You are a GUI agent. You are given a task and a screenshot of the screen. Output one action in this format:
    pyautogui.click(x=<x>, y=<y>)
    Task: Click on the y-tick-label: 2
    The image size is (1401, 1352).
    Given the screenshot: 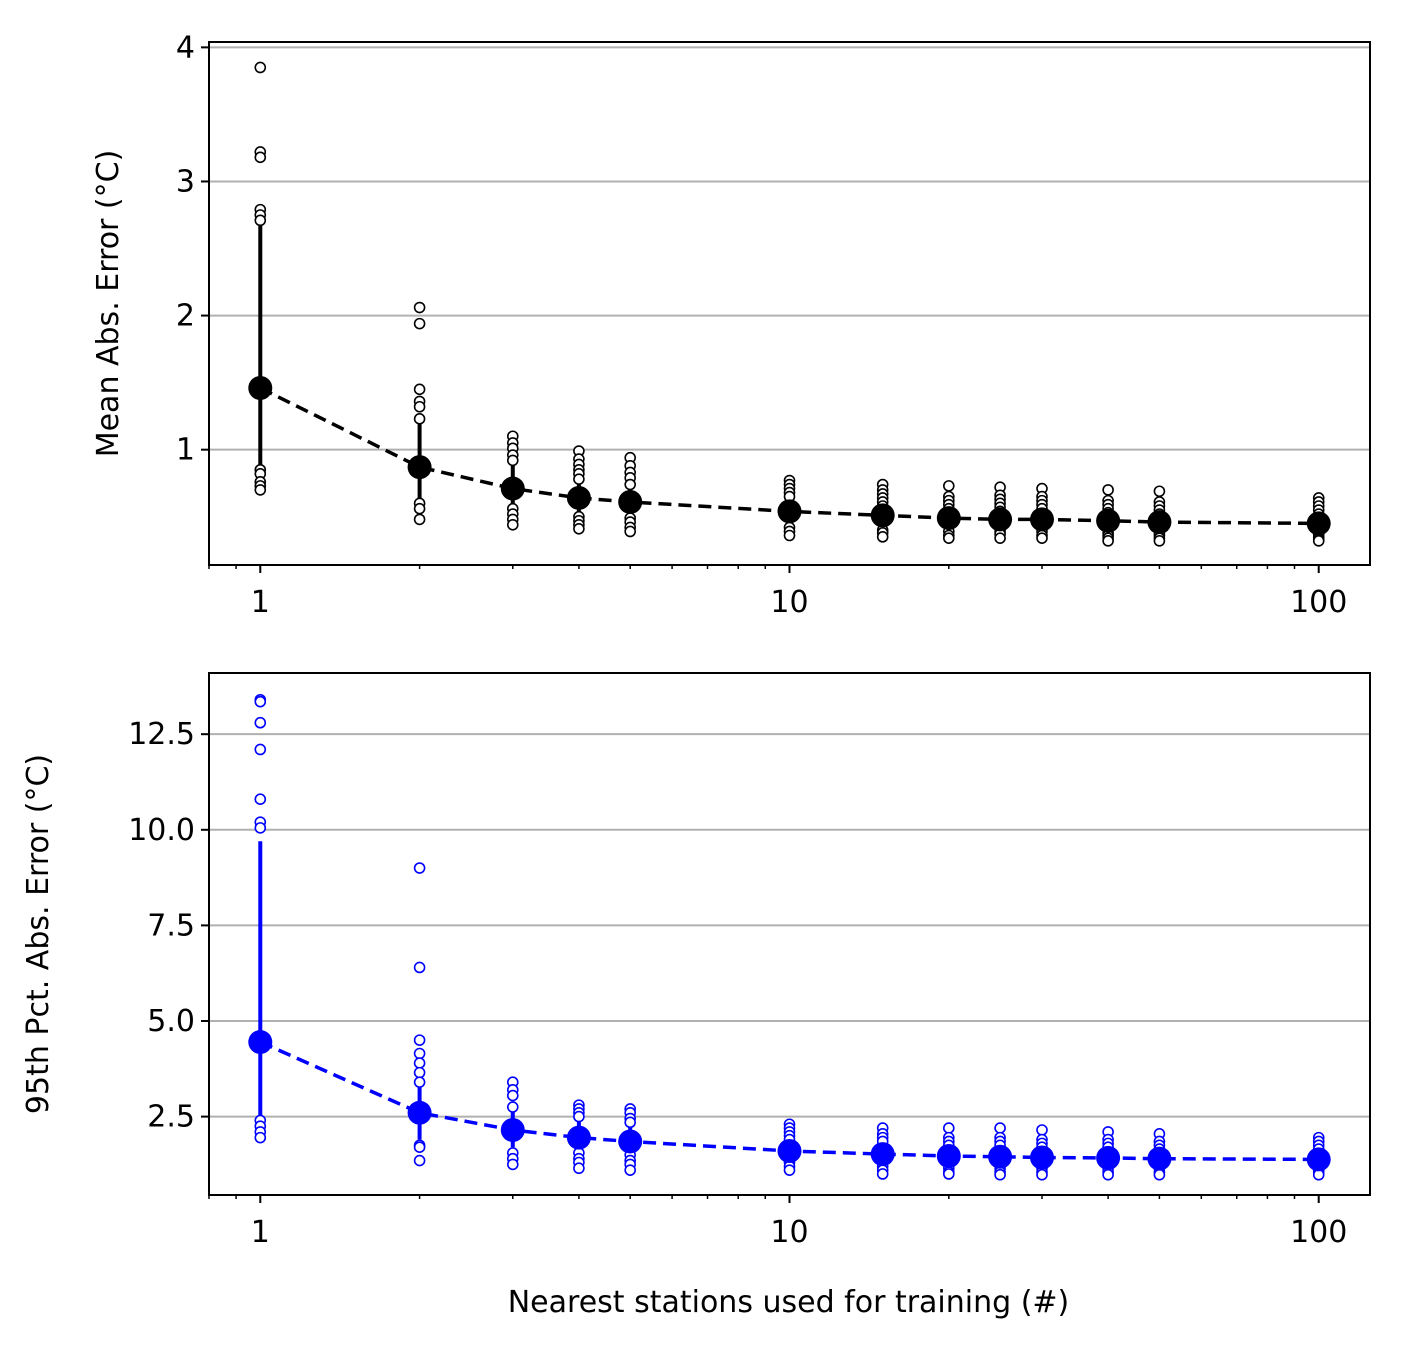 What is the action you would take?
    pyautogui.click(x=185, y=316)
    